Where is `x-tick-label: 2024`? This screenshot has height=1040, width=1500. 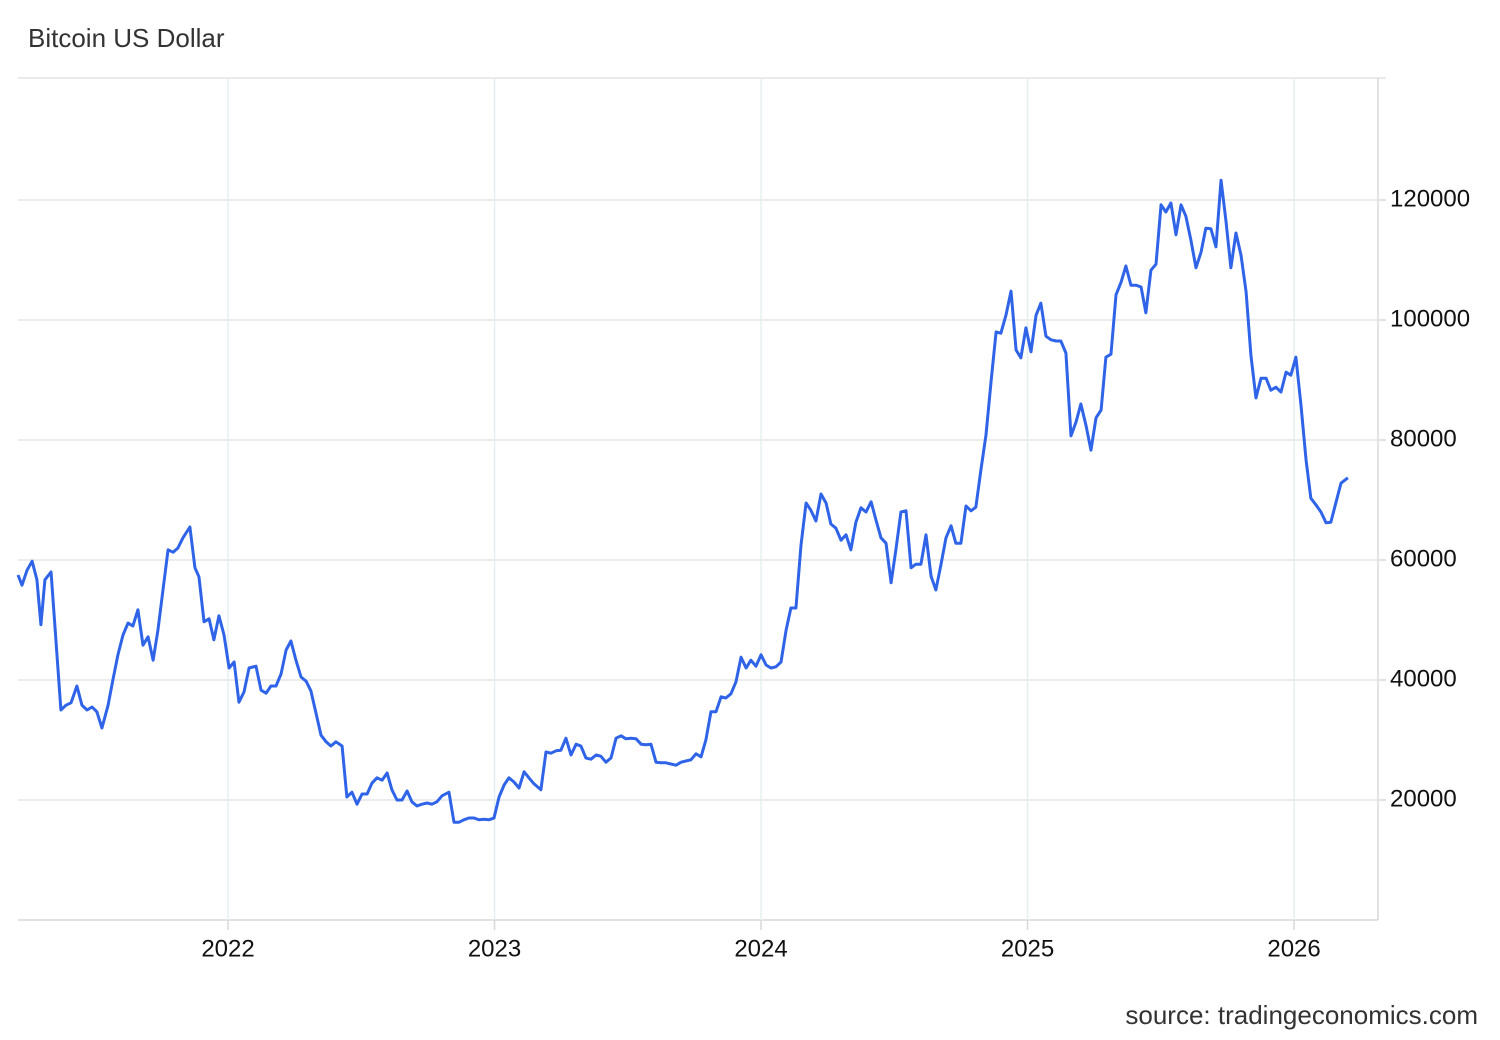 x-tick-label: 2024 is located at coordinates (760, 948).